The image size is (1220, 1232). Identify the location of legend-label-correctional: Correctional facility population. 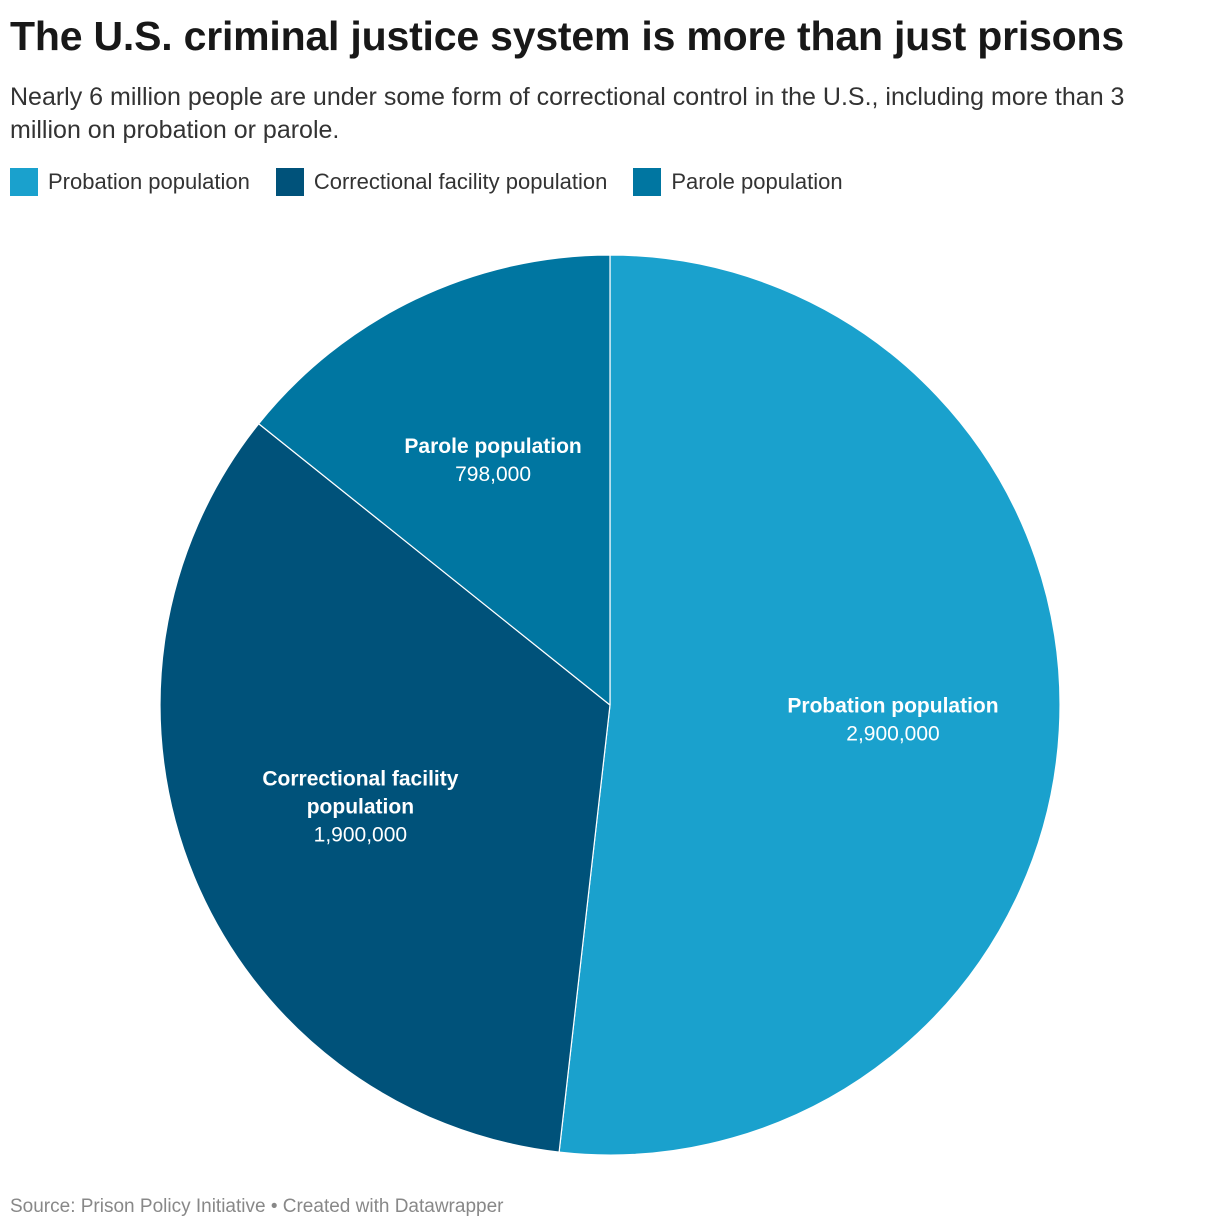
(460, 181).